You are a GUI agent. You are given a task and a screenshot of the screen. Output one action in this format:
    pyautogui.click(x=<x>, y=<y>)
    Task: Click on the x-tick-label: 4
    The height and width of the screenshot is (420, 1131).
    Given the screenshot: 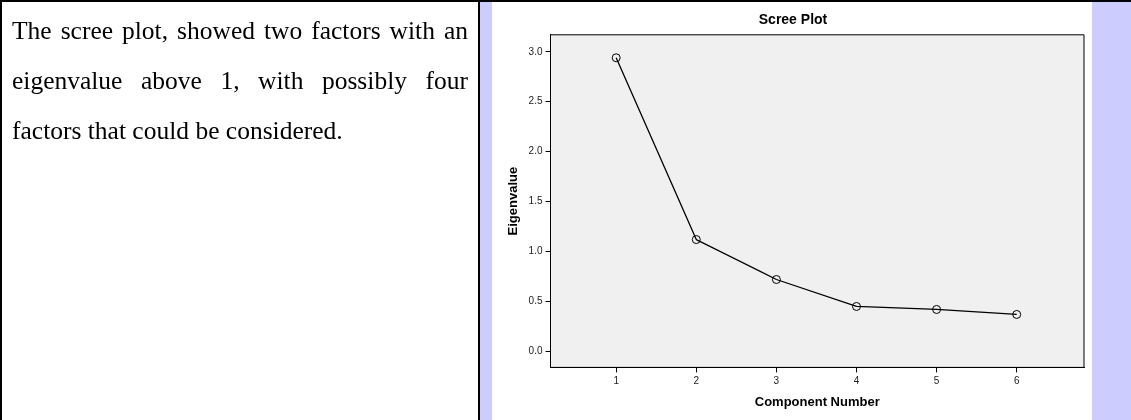 What is the action you would take?
    pyautogui.click(x=856, y=381)
    